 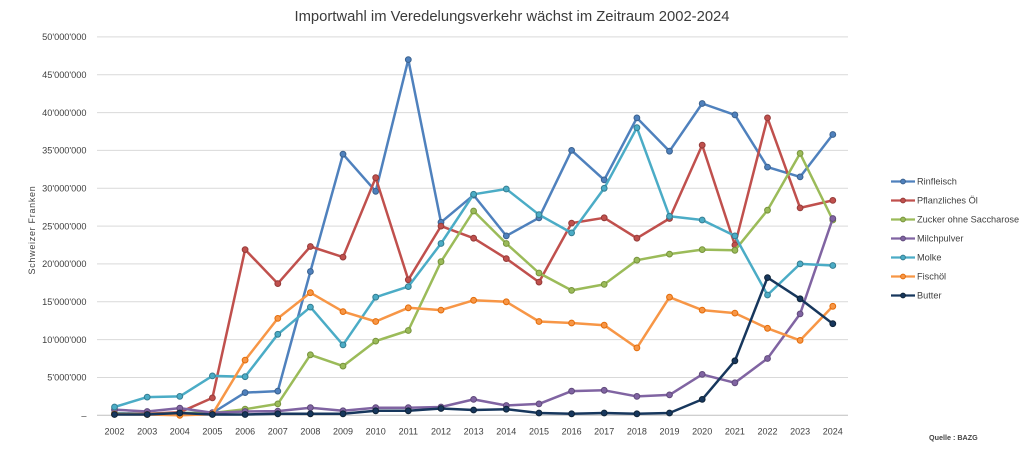 I want to click on svg-text: Quelle : BAZG, so click(x=953, y=437).